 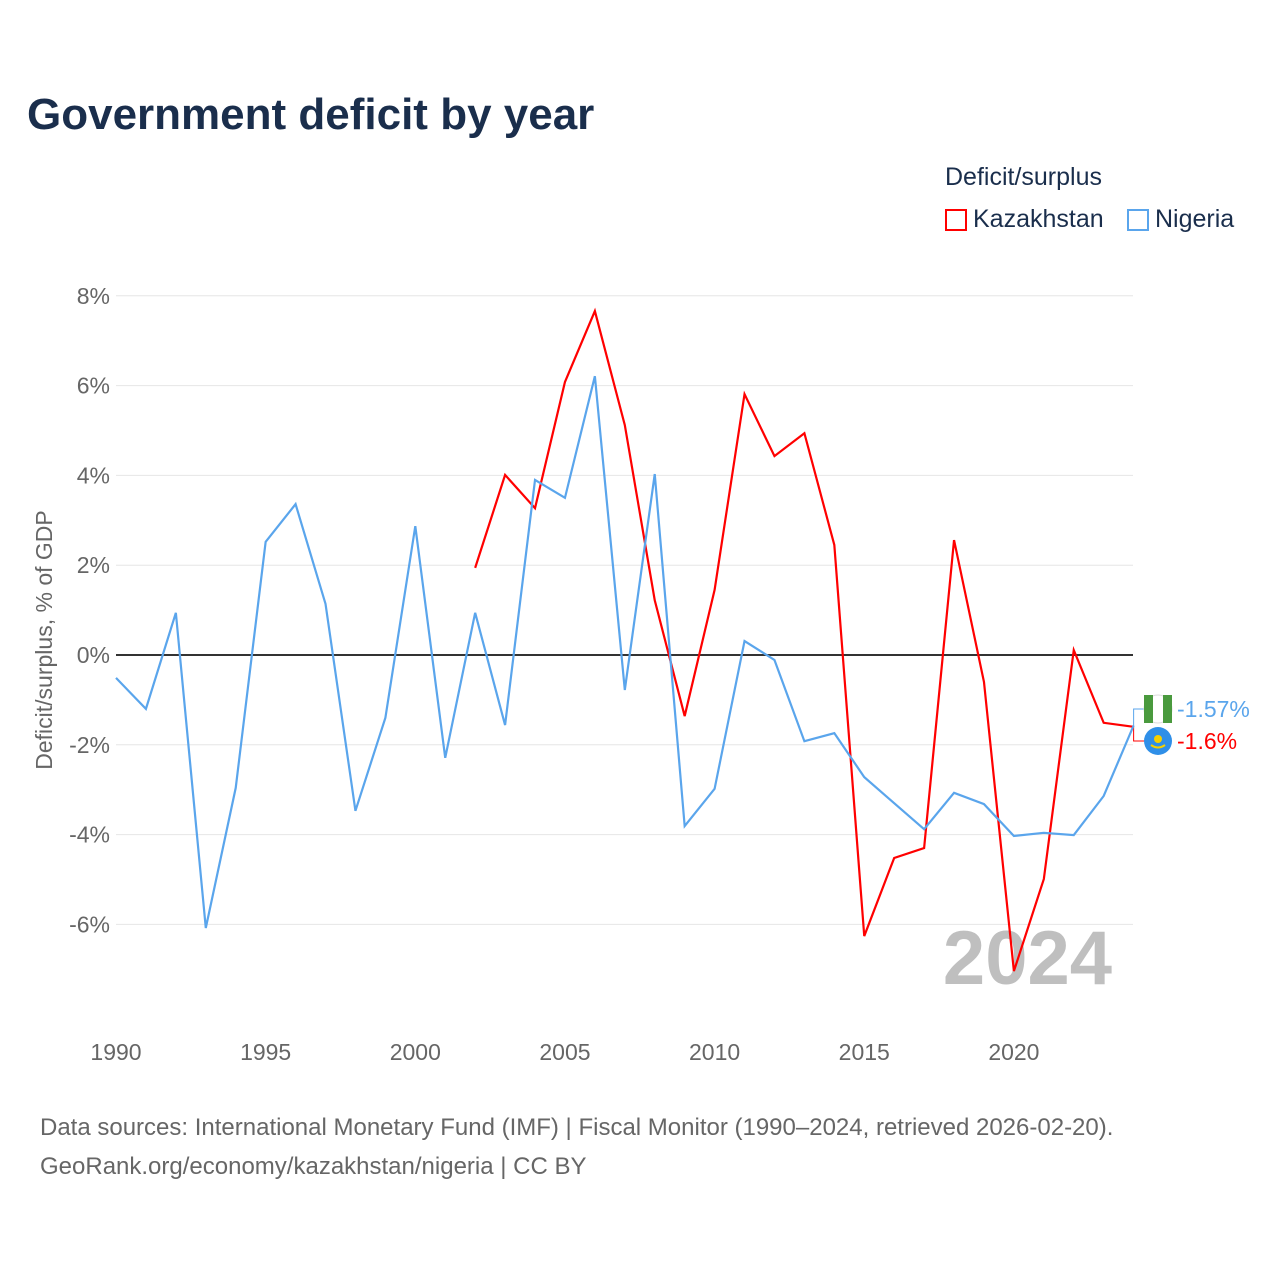 What do you see at coordinates (1158, 746) in the screenshot?
I see `flag-eagle` at bounding box center [1158, 746].